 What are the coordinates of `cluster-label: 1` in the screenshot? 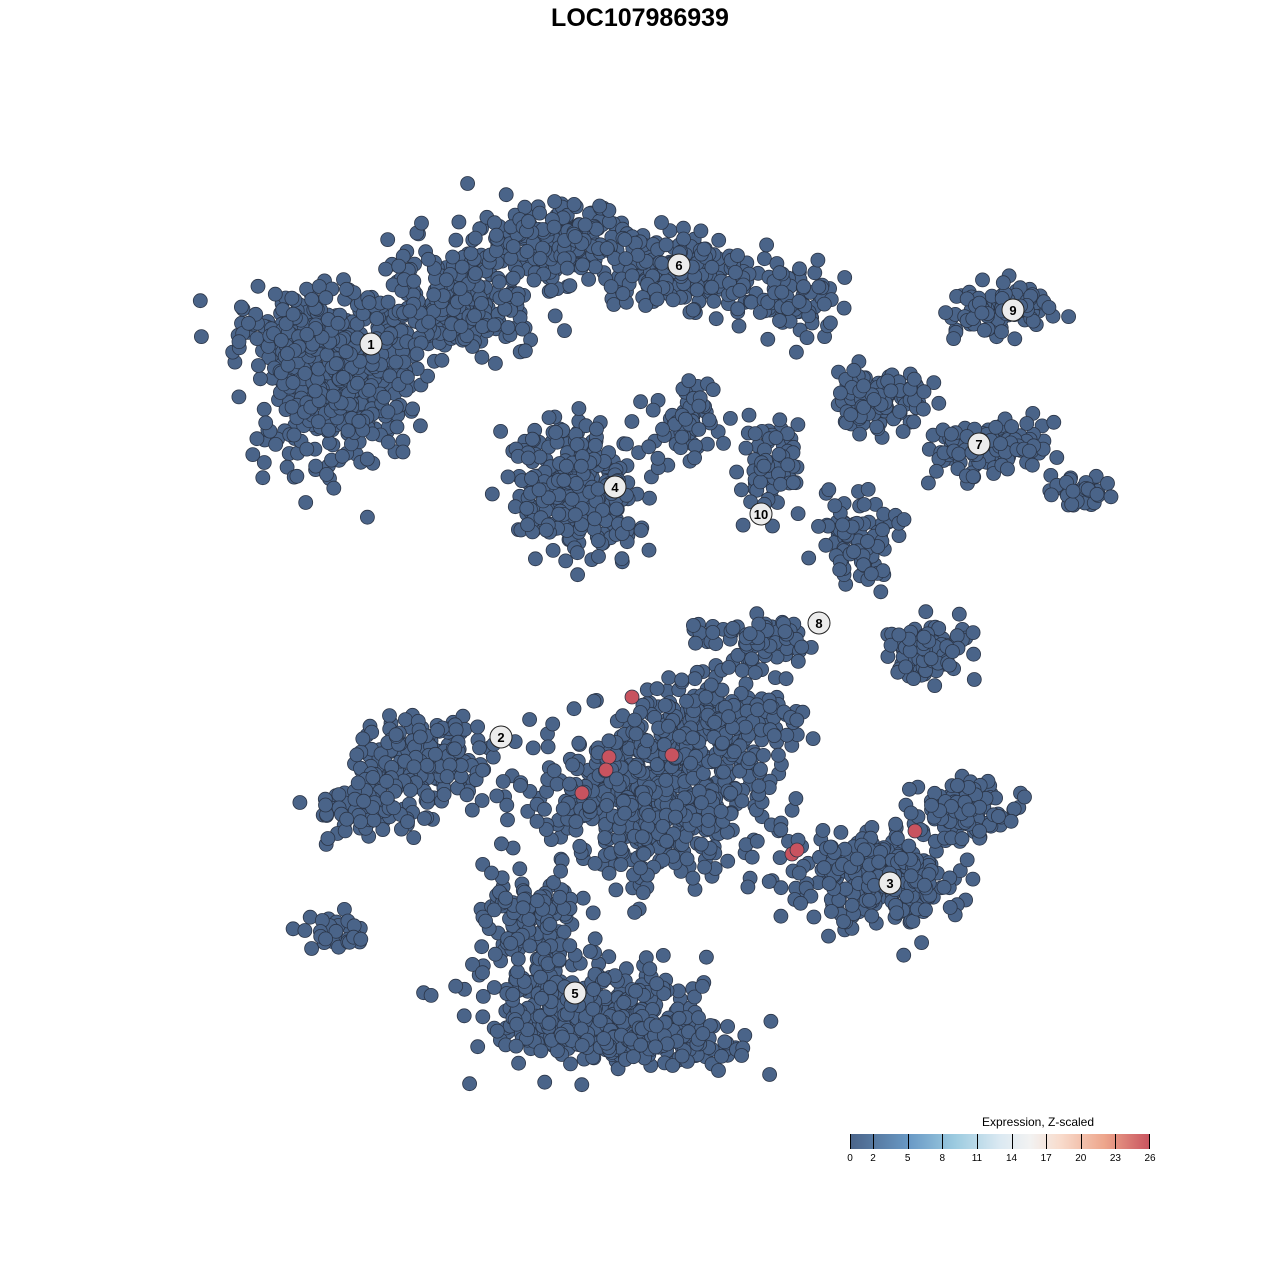 It's located at (371, 344).